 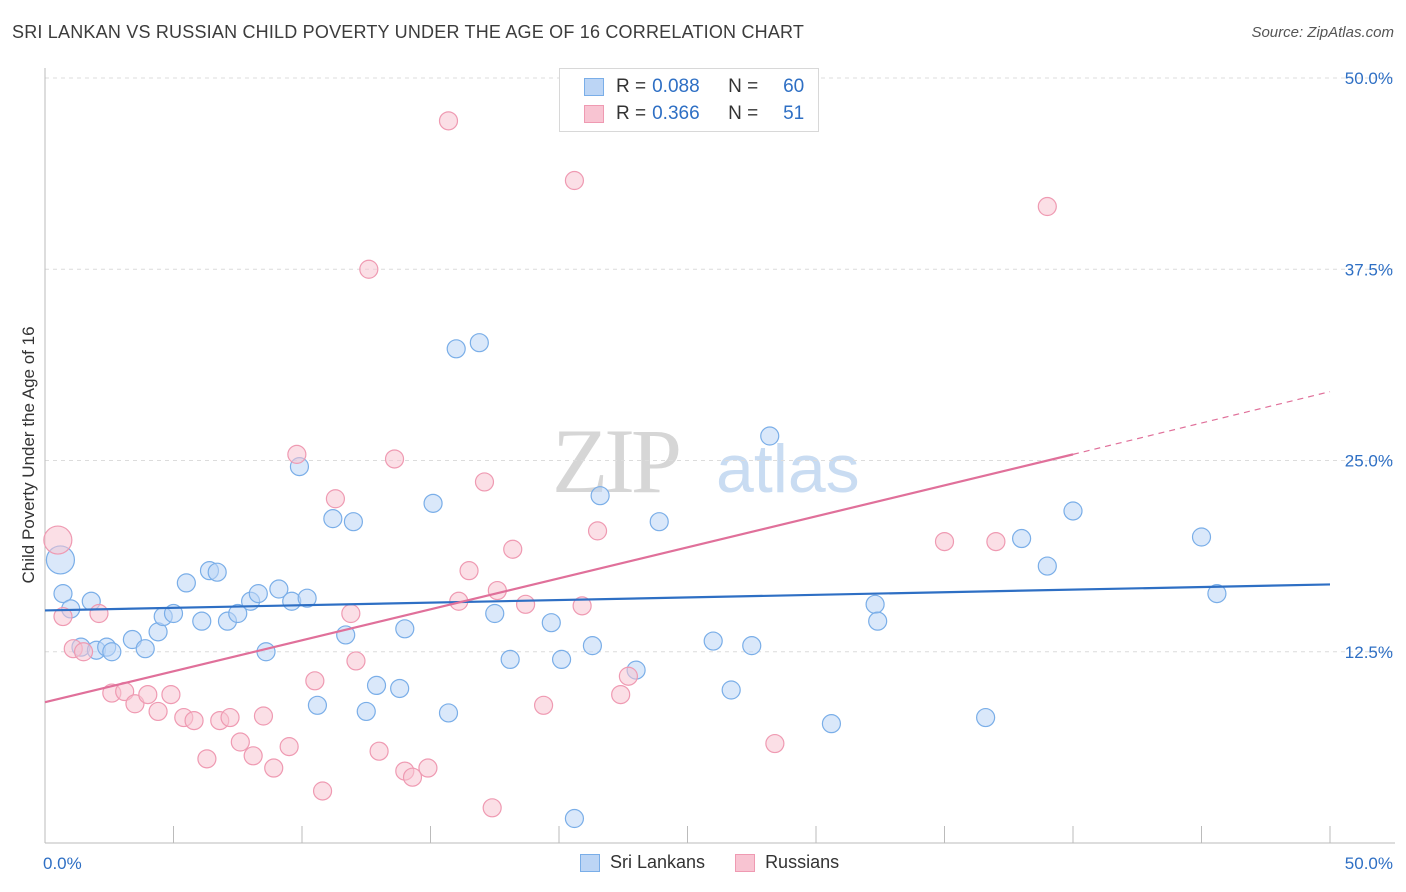 What do you see at coordinates (724, 862) in the screenshot?
I see `series-legend: Sri Lankans Russians` at bounding box center [724, 862].